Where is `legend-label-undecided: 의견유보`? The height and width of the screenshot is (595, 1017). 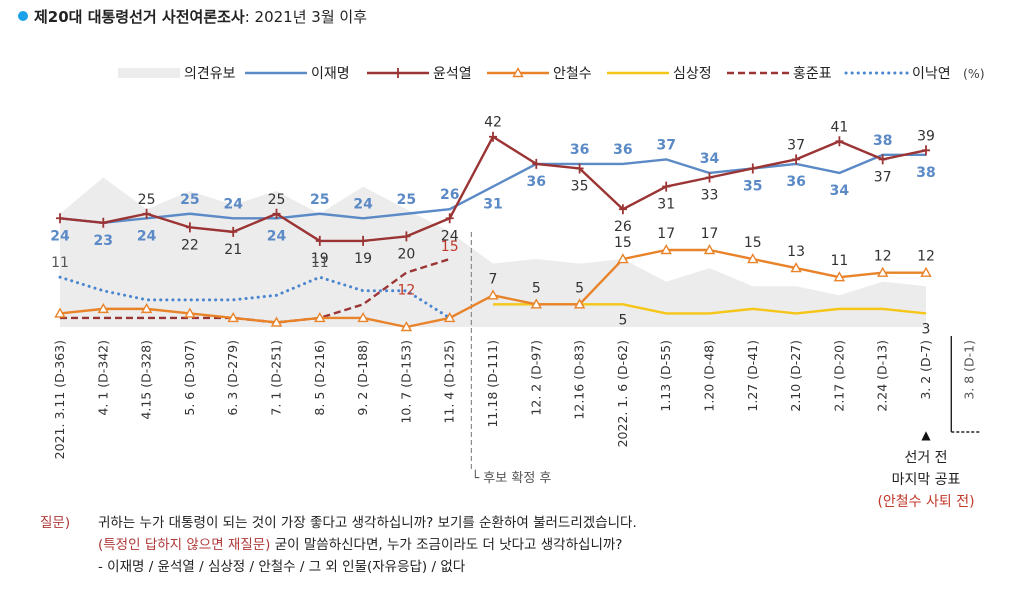
legend-label-undecided: 의견유보 is located at coordinates (210, 74).